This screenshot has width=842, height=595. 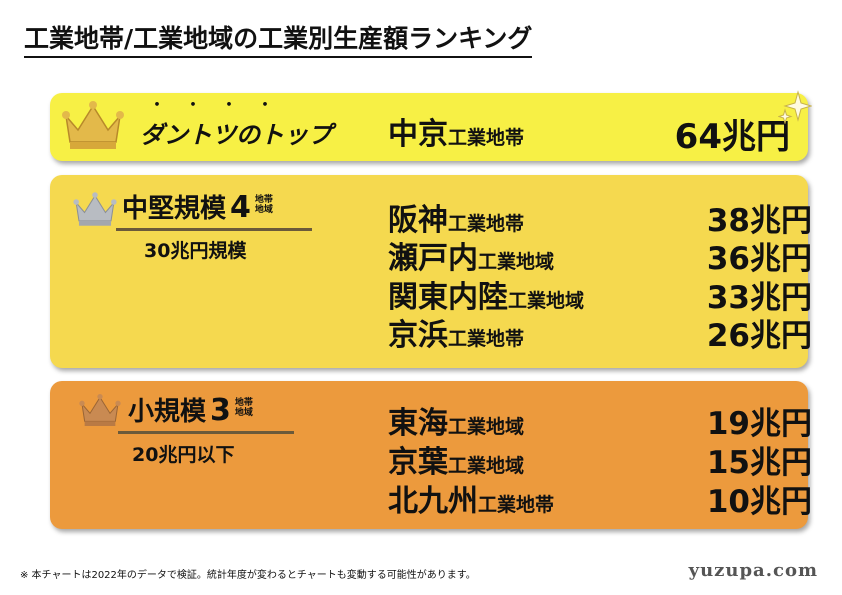 What do you see at coordinates (456, 220) in the screenshot?
I see `region-row: 阪神工業地帯` at bounding box center [456, 220].